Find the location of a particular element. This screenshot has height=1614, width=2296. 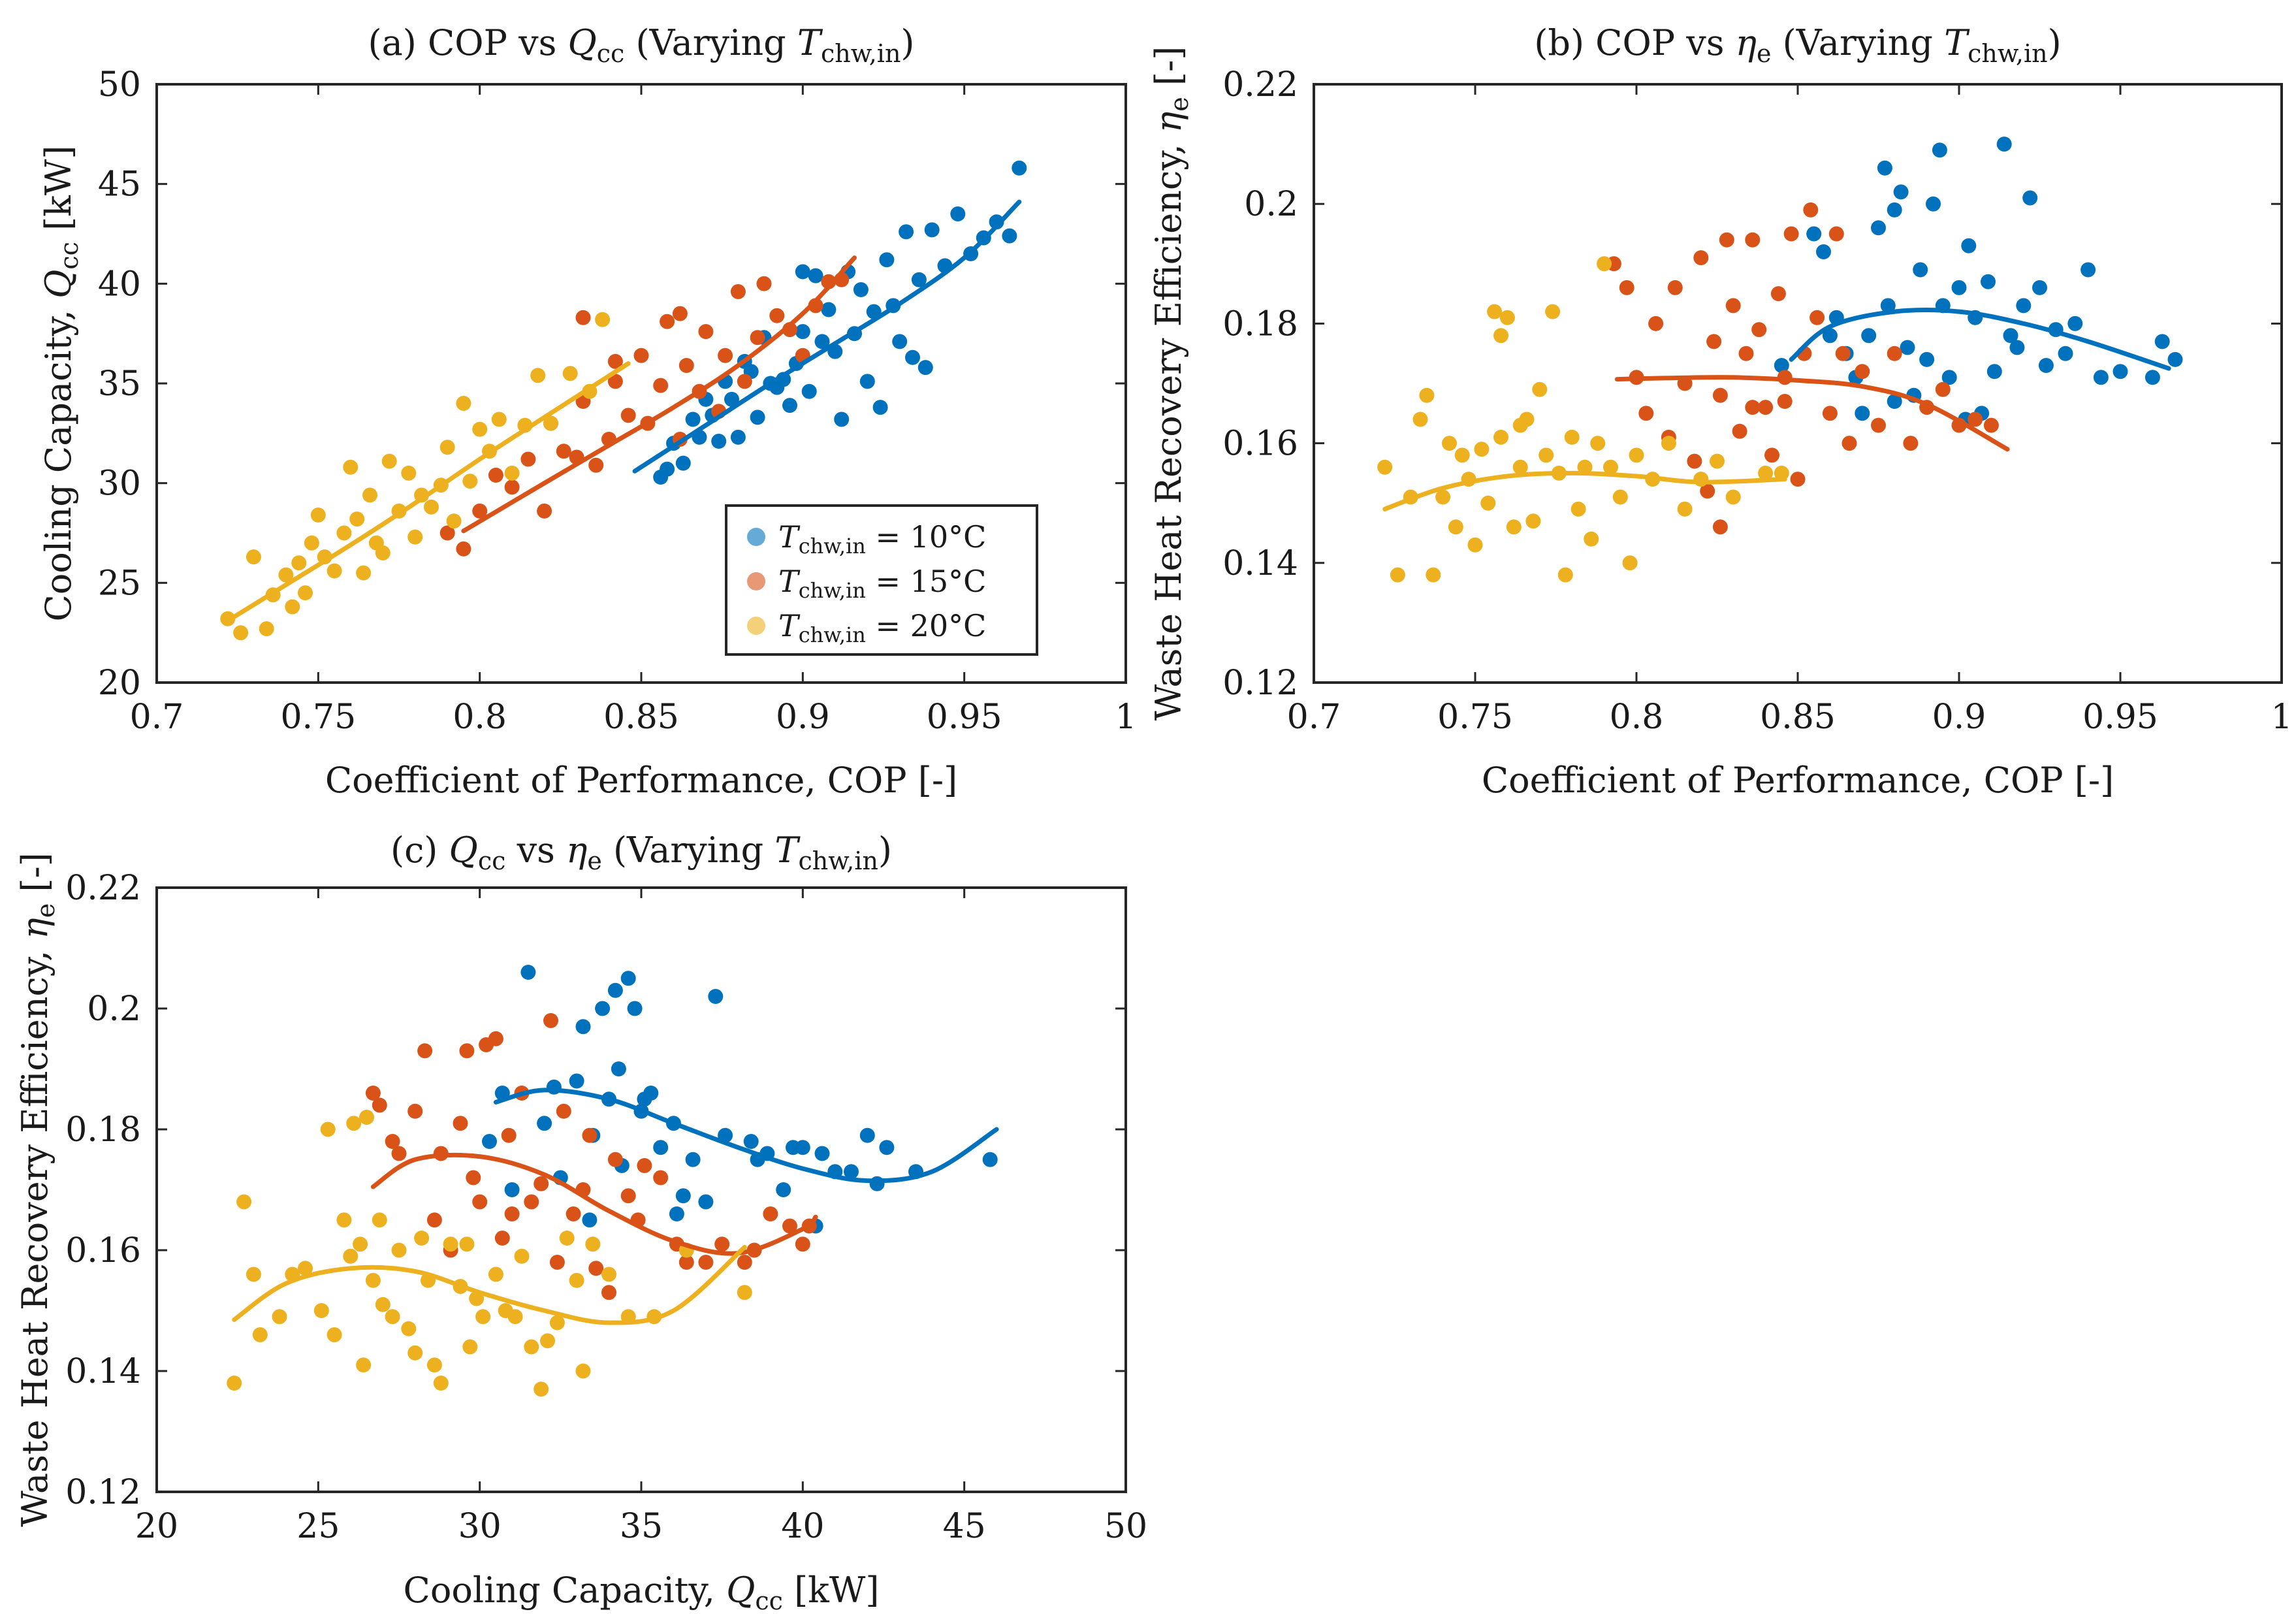

x-tick-label: 30 is located at coordinates (480, 1526).